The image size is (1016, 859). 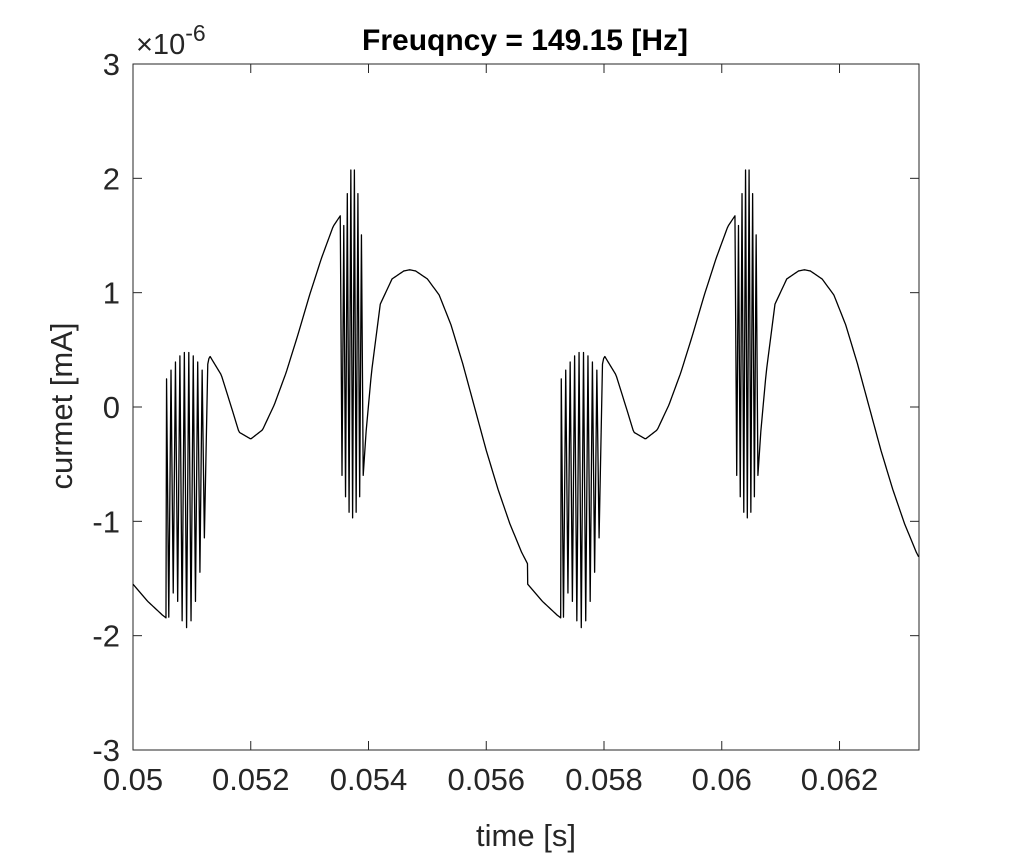 I want to click on x-tick-label: 0.062, so click(x=840, y=779).